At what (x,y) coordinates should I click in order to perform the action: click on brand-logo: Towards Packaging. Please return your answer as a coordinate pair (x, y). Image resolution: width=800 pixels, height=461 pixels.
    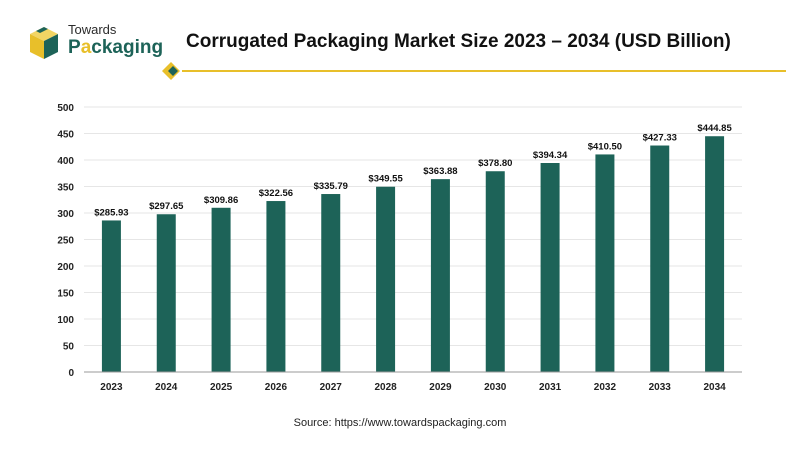
    Looking at the image, I should click on (96, 42).